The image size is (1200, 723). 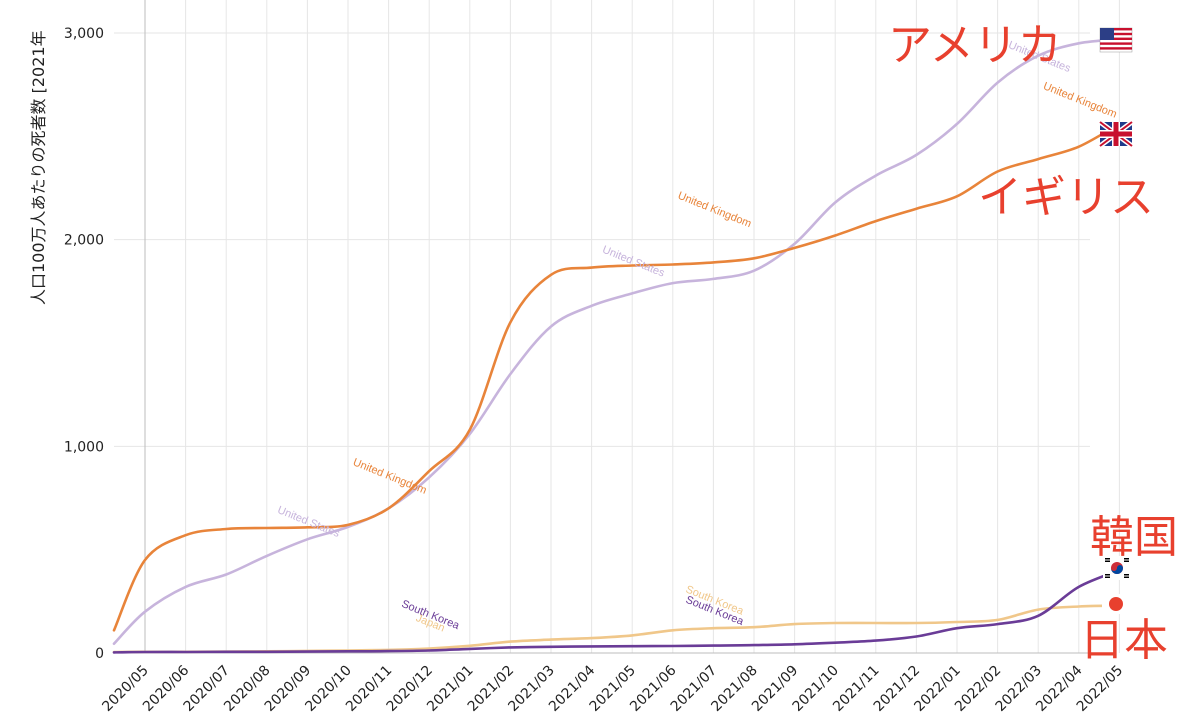 I want to click on annotation-korea: 韓国, so click(x=1134, y=537).